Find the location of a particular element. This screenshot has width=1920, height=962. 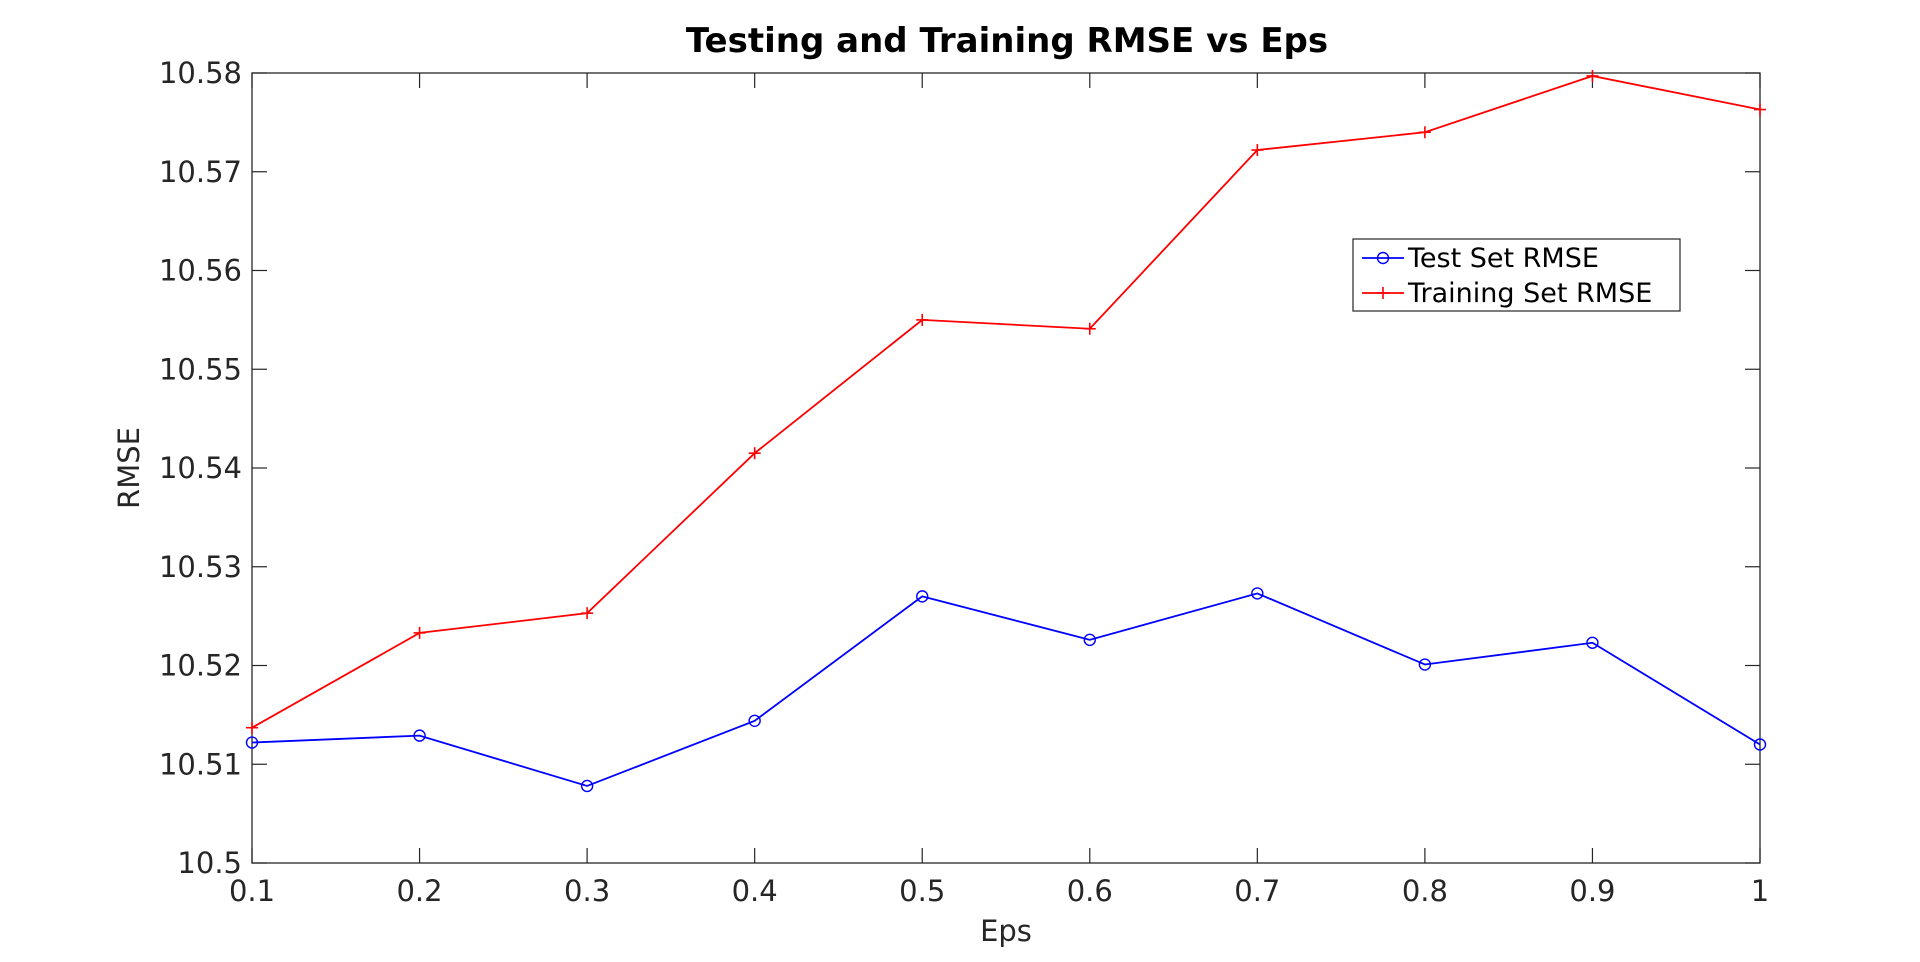

x-tick-label: 0.5 is located at coordinates (922, 891).